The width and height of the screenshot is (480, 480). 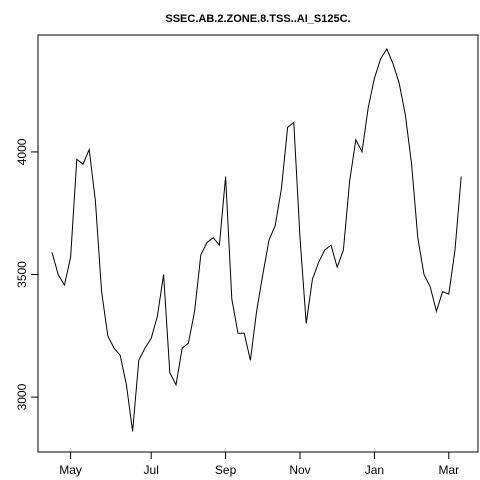 What do you see at coordinates (374, 470) in the screenshot?
I see `x-tick-label: Jan` at bounding box center [374, 470].